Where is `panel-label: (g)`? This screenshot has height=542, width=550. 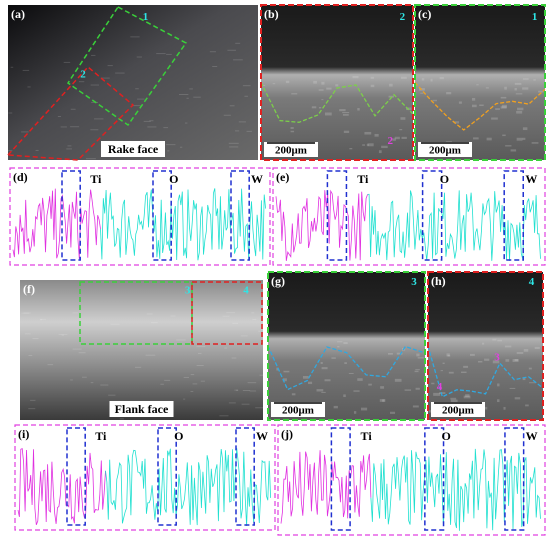
panel-label: (g) is located at coordinates (278, 281).